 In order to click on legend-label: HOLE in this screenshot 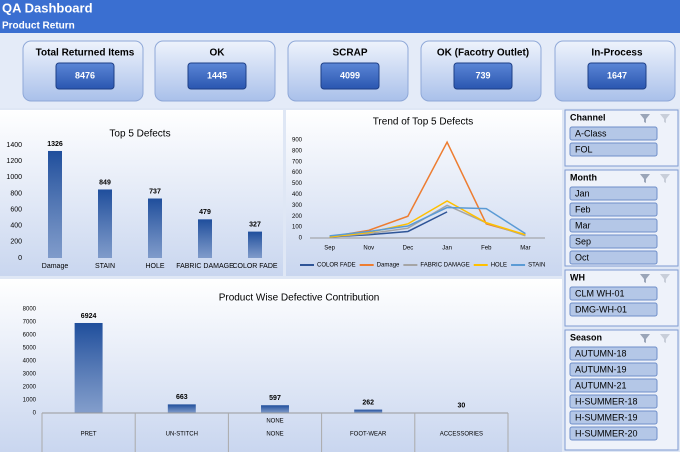, I will do `click(499, 266)`.